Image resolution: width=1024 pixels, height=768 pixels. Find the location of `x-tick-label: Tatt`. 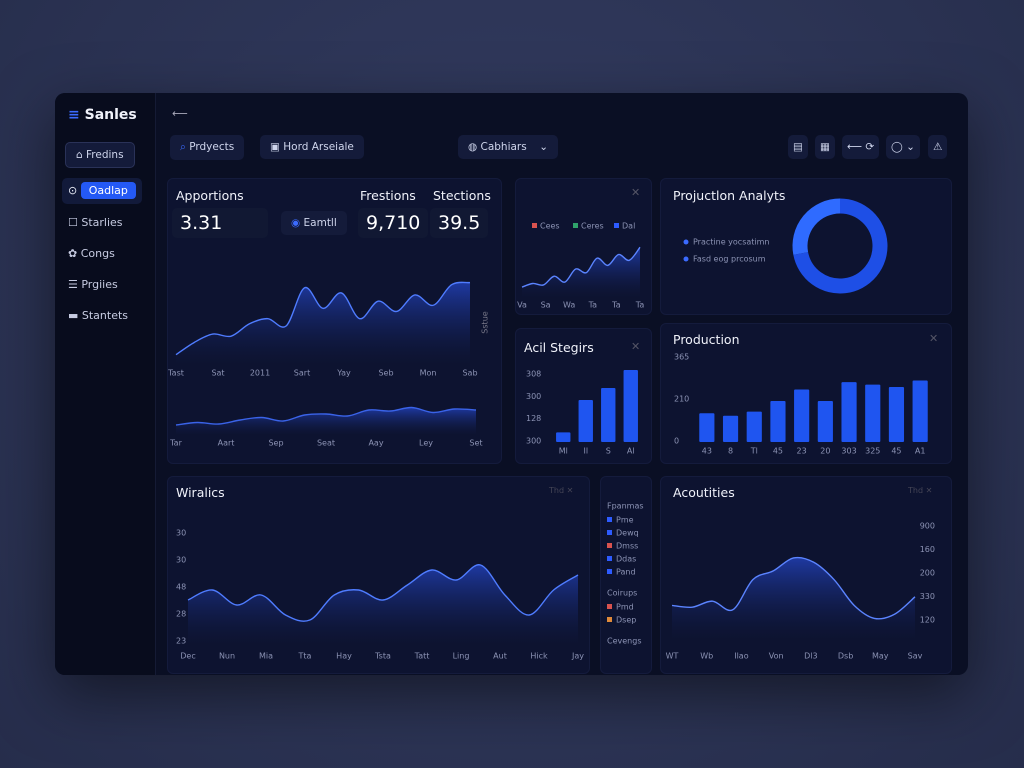

x-tick-label: Tatt is located at coordinates (422, 656).